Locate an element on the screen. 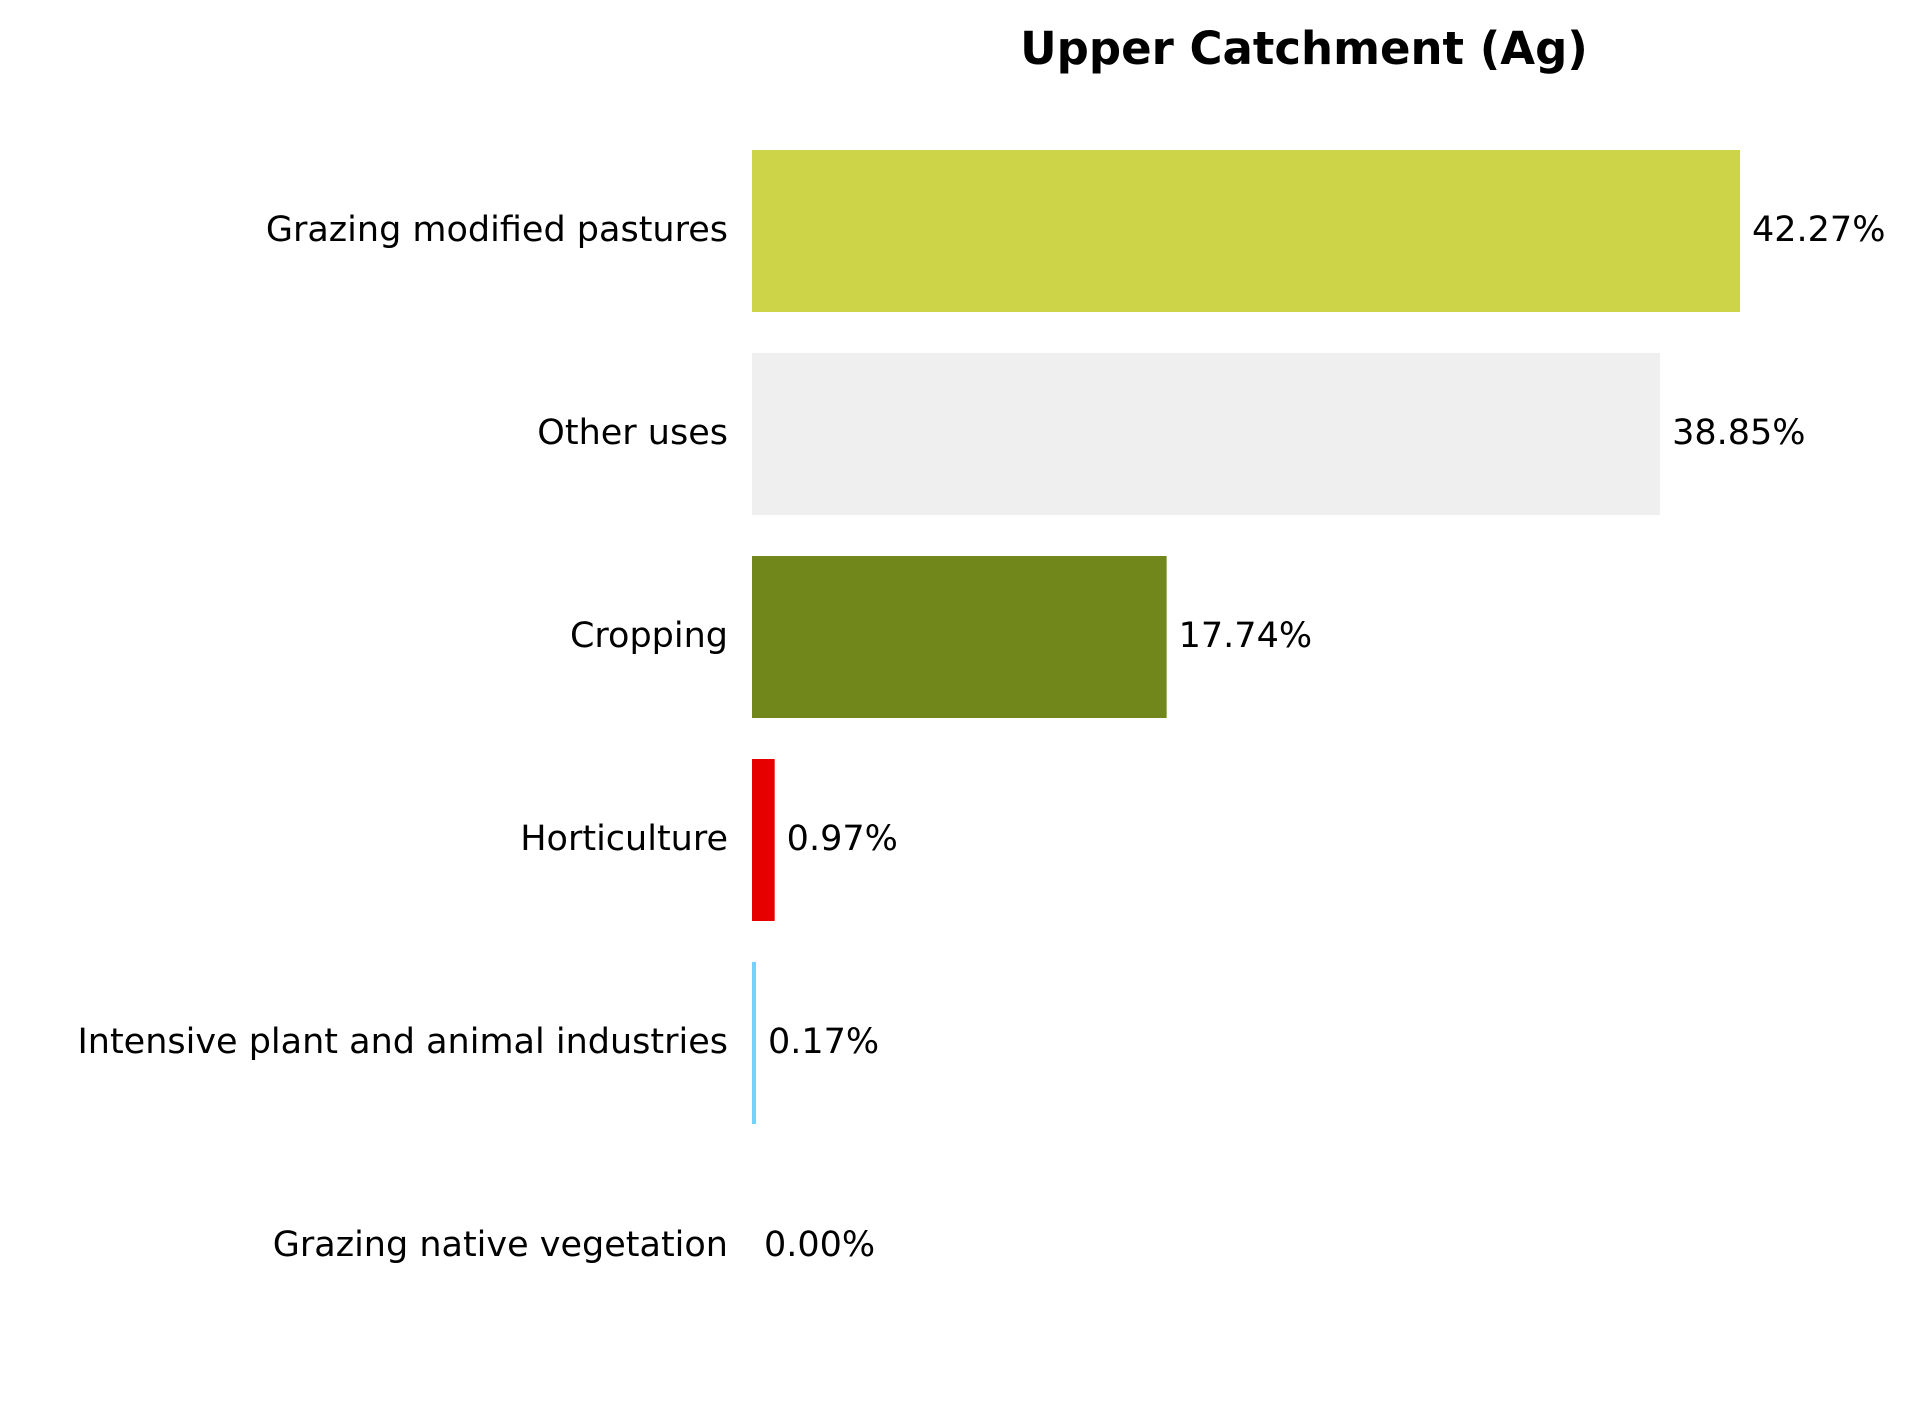 The image size is (1915, 1409). category-label-grazing-modified-pastures: Grazing modified pastures is located at coordinates (497, 230).